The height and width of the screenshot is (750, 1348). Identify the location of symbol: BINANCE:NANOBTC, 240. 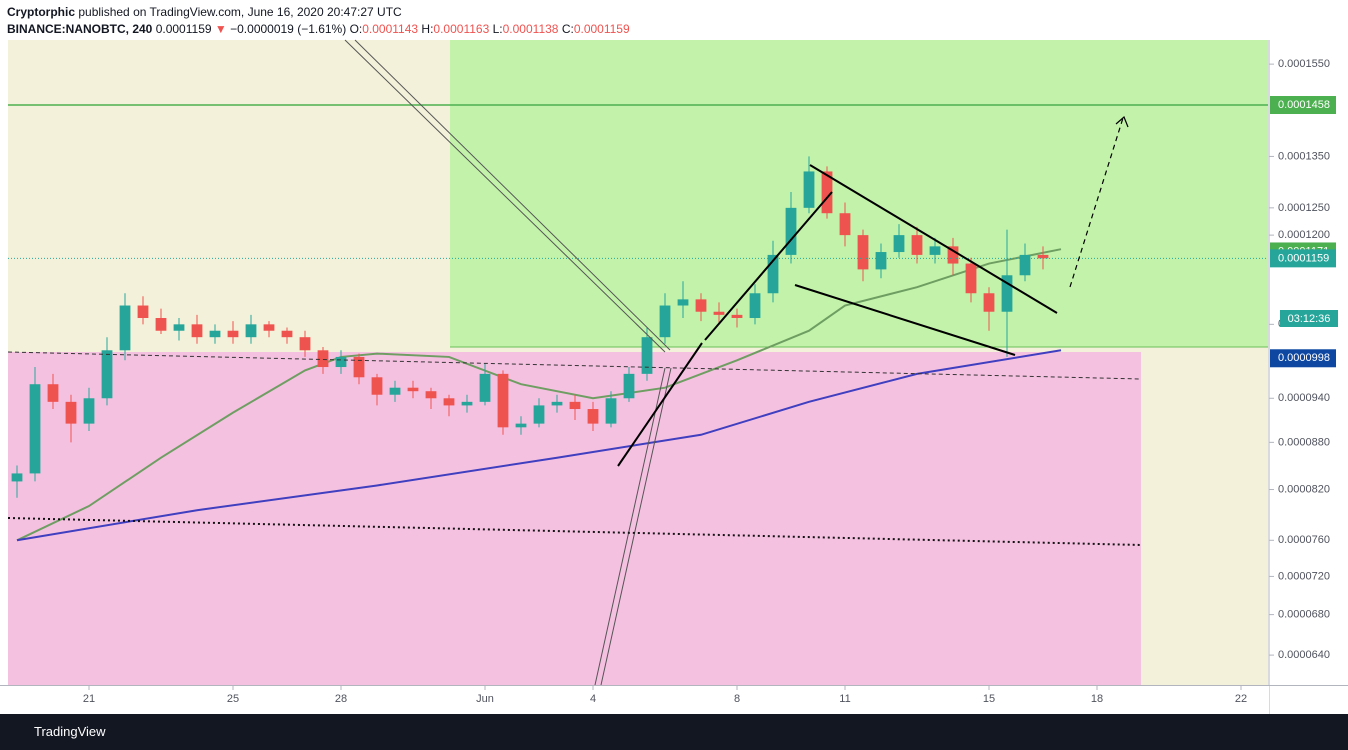
(80, 29).